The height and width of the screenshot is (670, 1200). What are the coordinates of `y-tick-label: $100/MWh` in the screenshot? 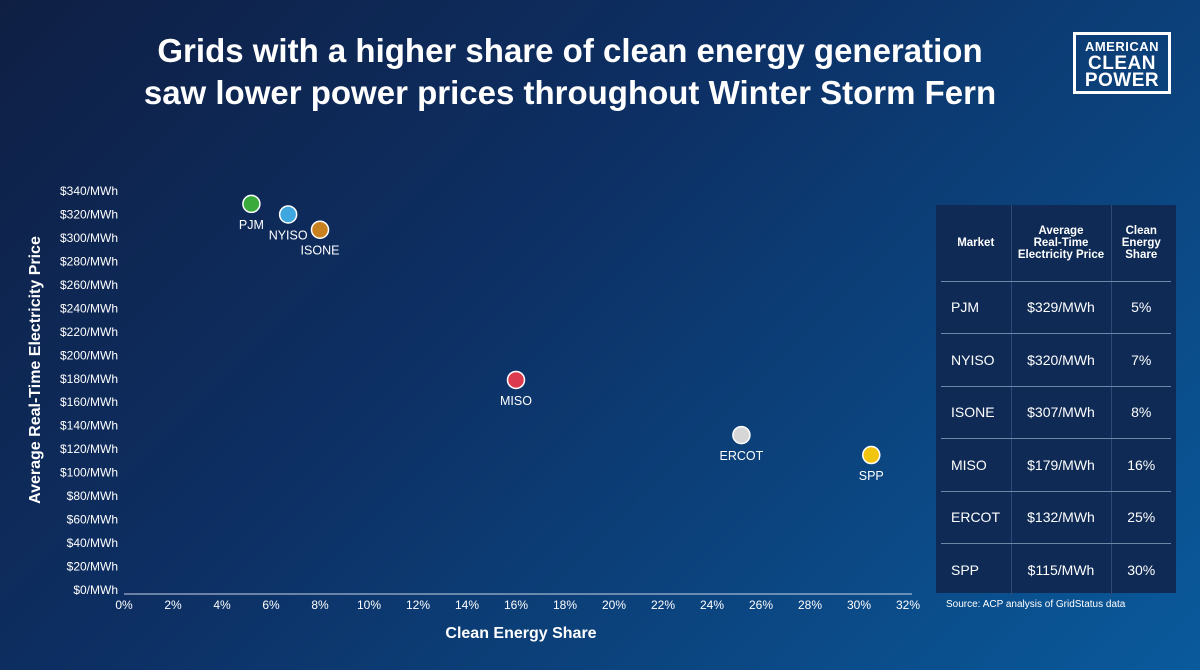 It's located at (89, 473).